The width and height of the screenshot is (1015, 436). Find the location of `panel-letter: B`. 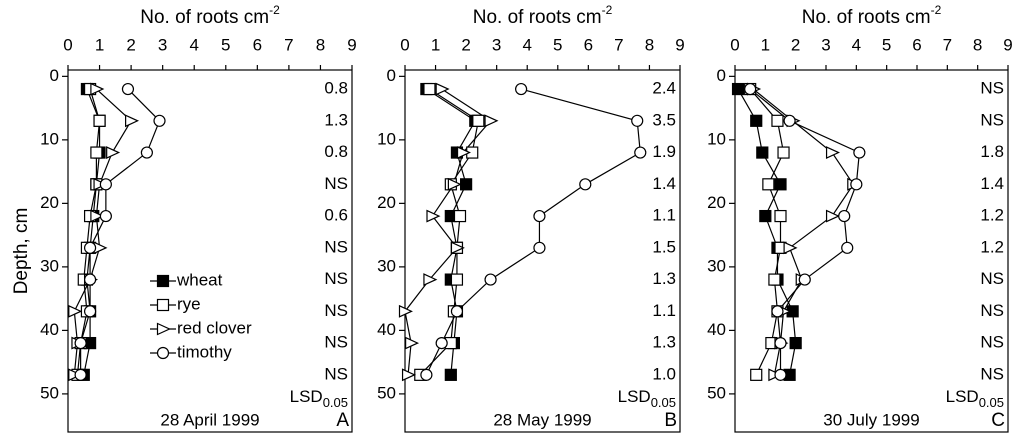

panel-letter: B is located at coordinates (670, 420).